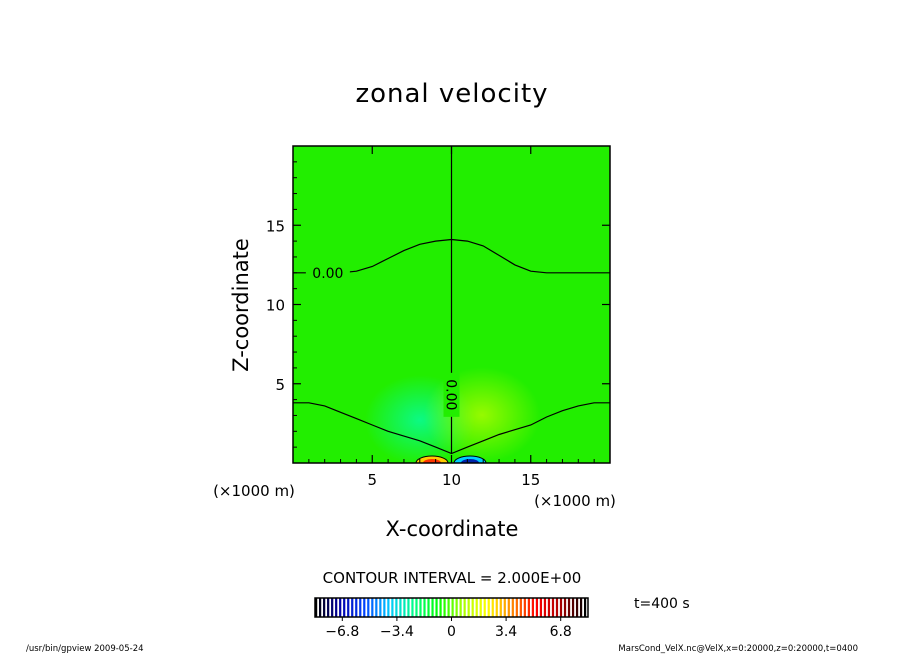 Image resolution: width=904 pixels, height=654 pixels. What do you see at coordinates (482, 415) in the screenshot?
I see `positive-anomaly-region` at bounding box center [482, 415].